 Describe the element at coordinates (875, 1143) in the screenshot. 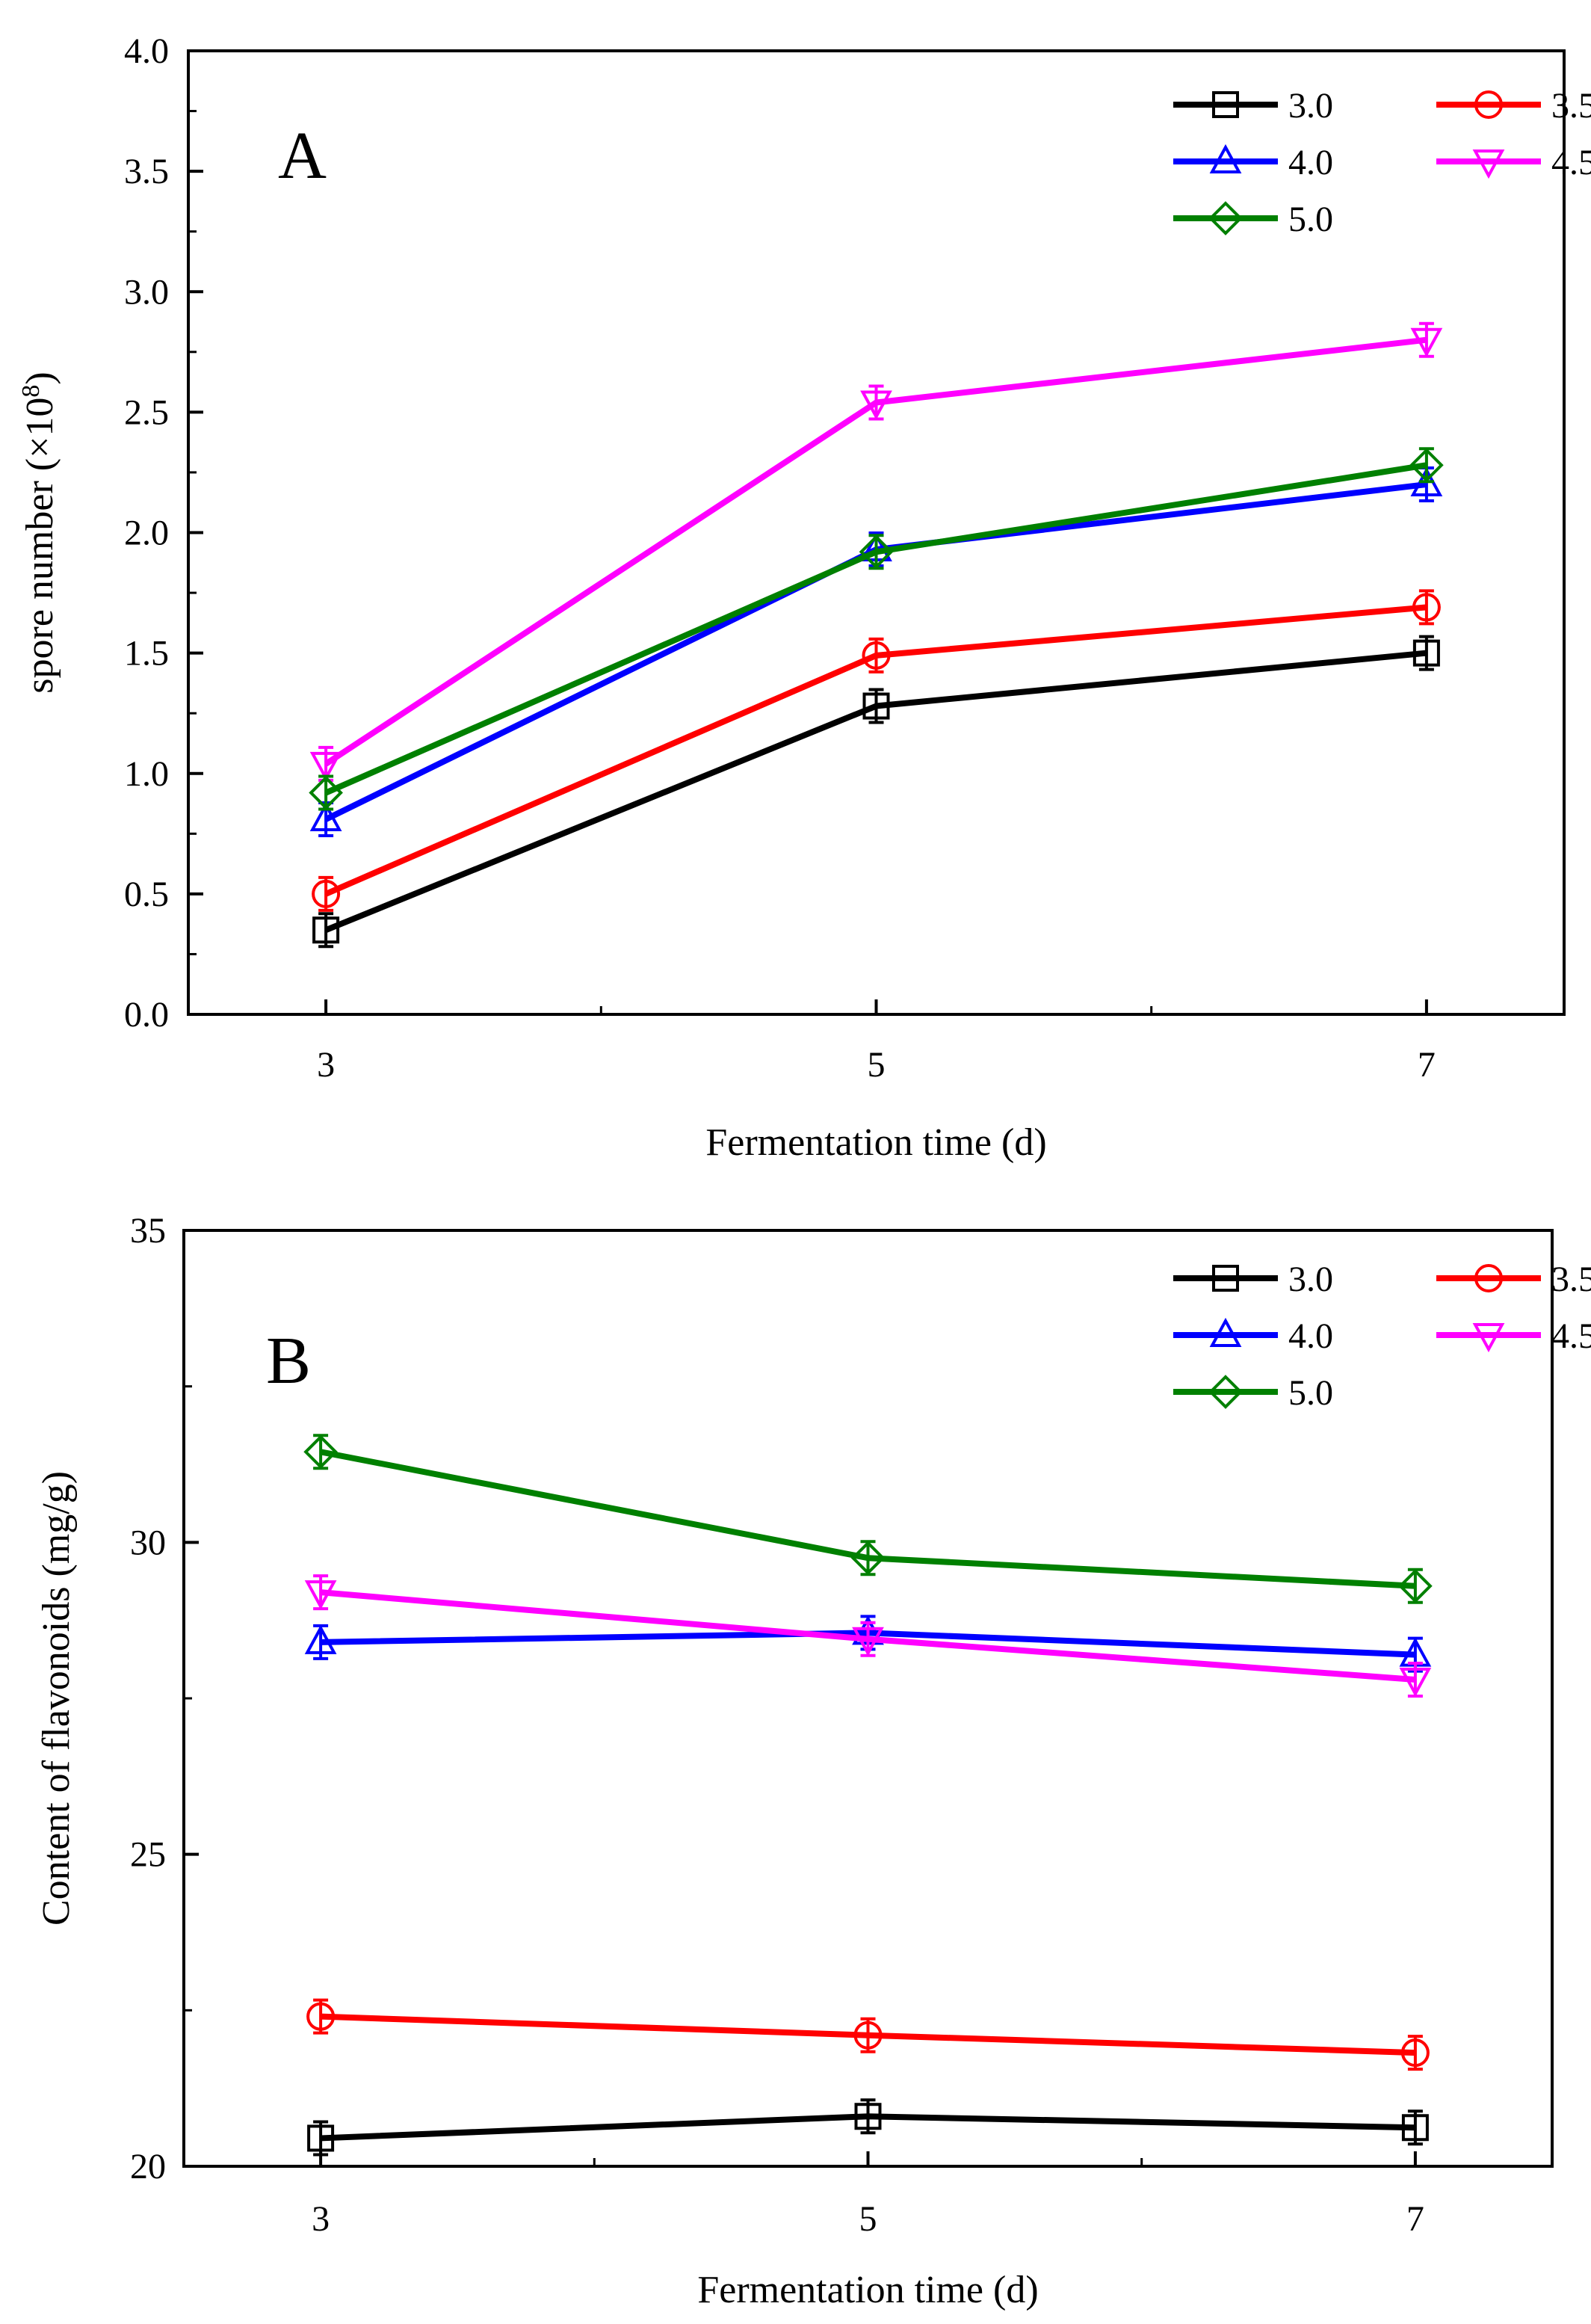

I see `x-axis-label-a: Fermentation time (d)` at that location.